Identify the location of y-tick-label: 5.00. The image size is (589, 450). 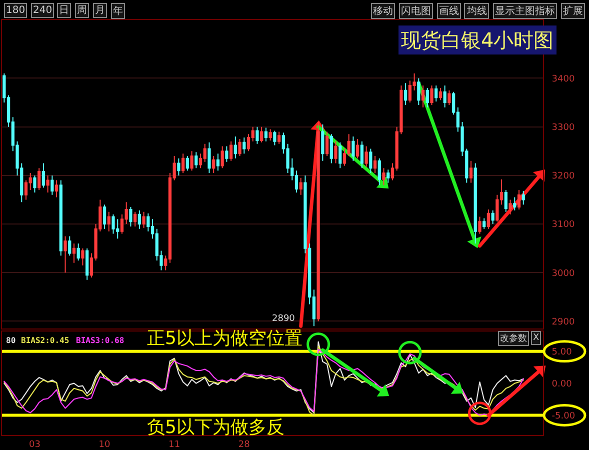
(562, 352).